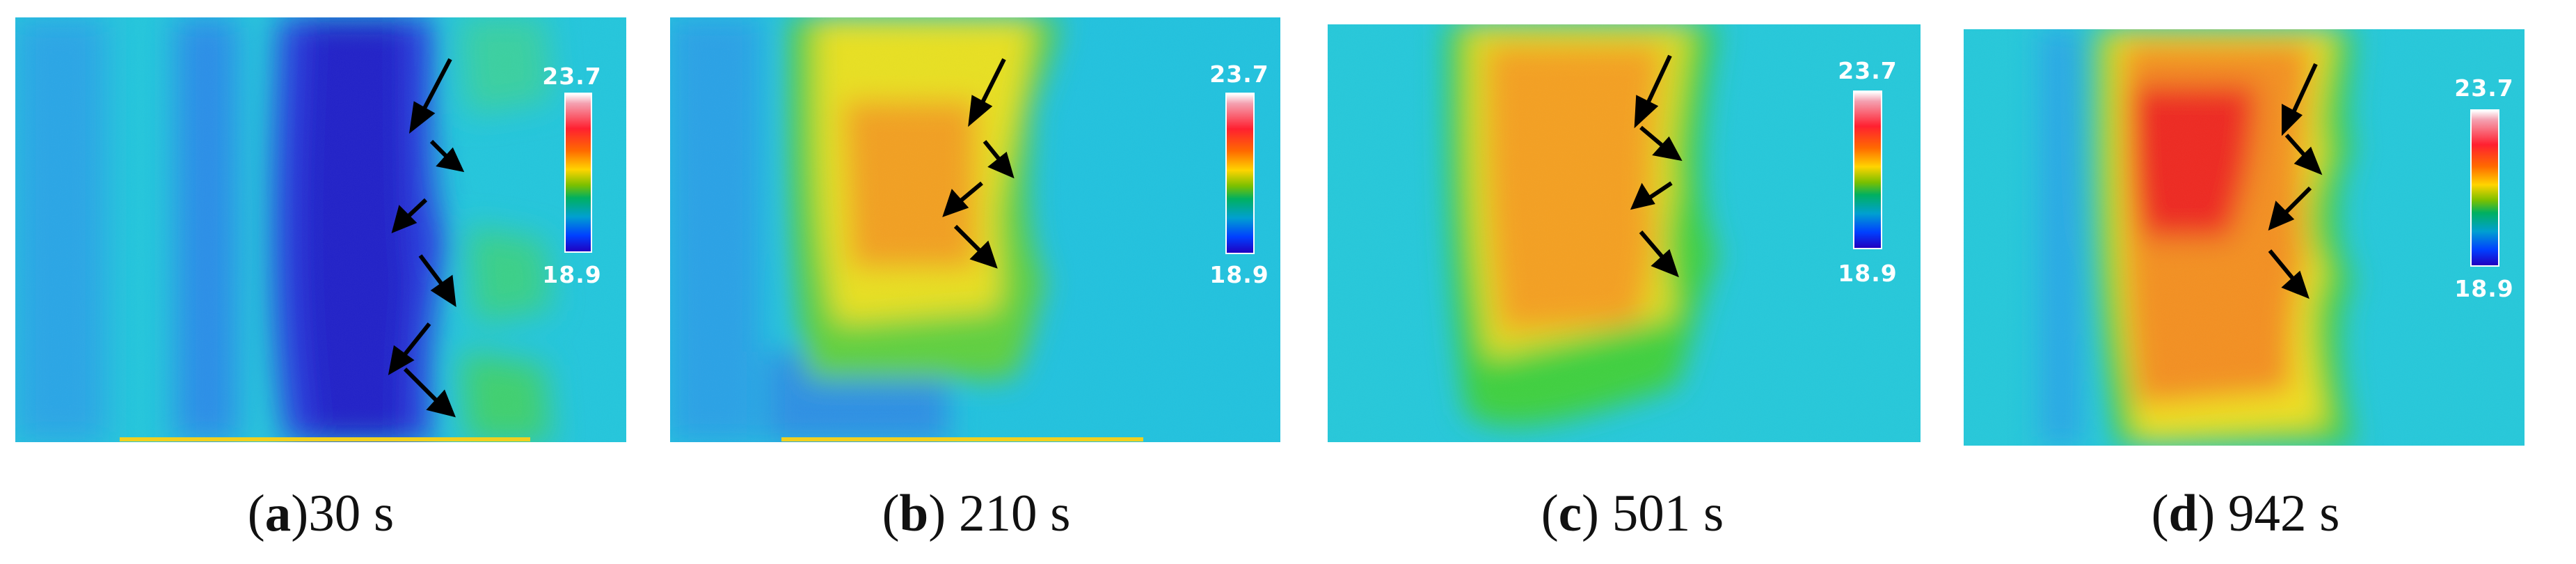  Describe the element at coordinates (2484, 88) in the screenshot. I see `colorbar-max-d: 23.7` at that location.